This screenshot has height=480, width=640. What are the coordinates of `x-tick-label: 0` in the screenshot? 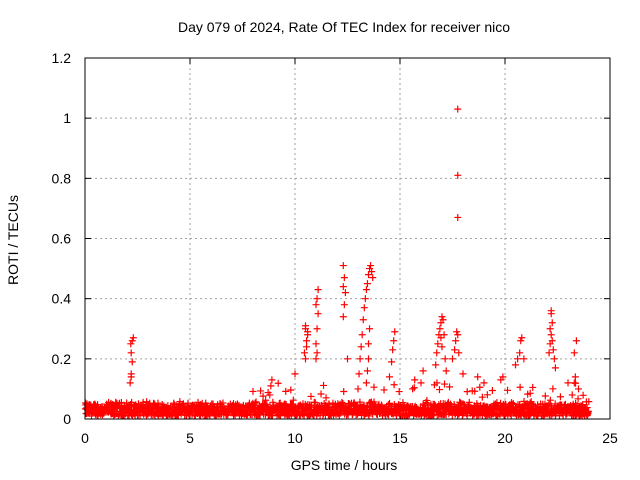 It's located at (85, 438).